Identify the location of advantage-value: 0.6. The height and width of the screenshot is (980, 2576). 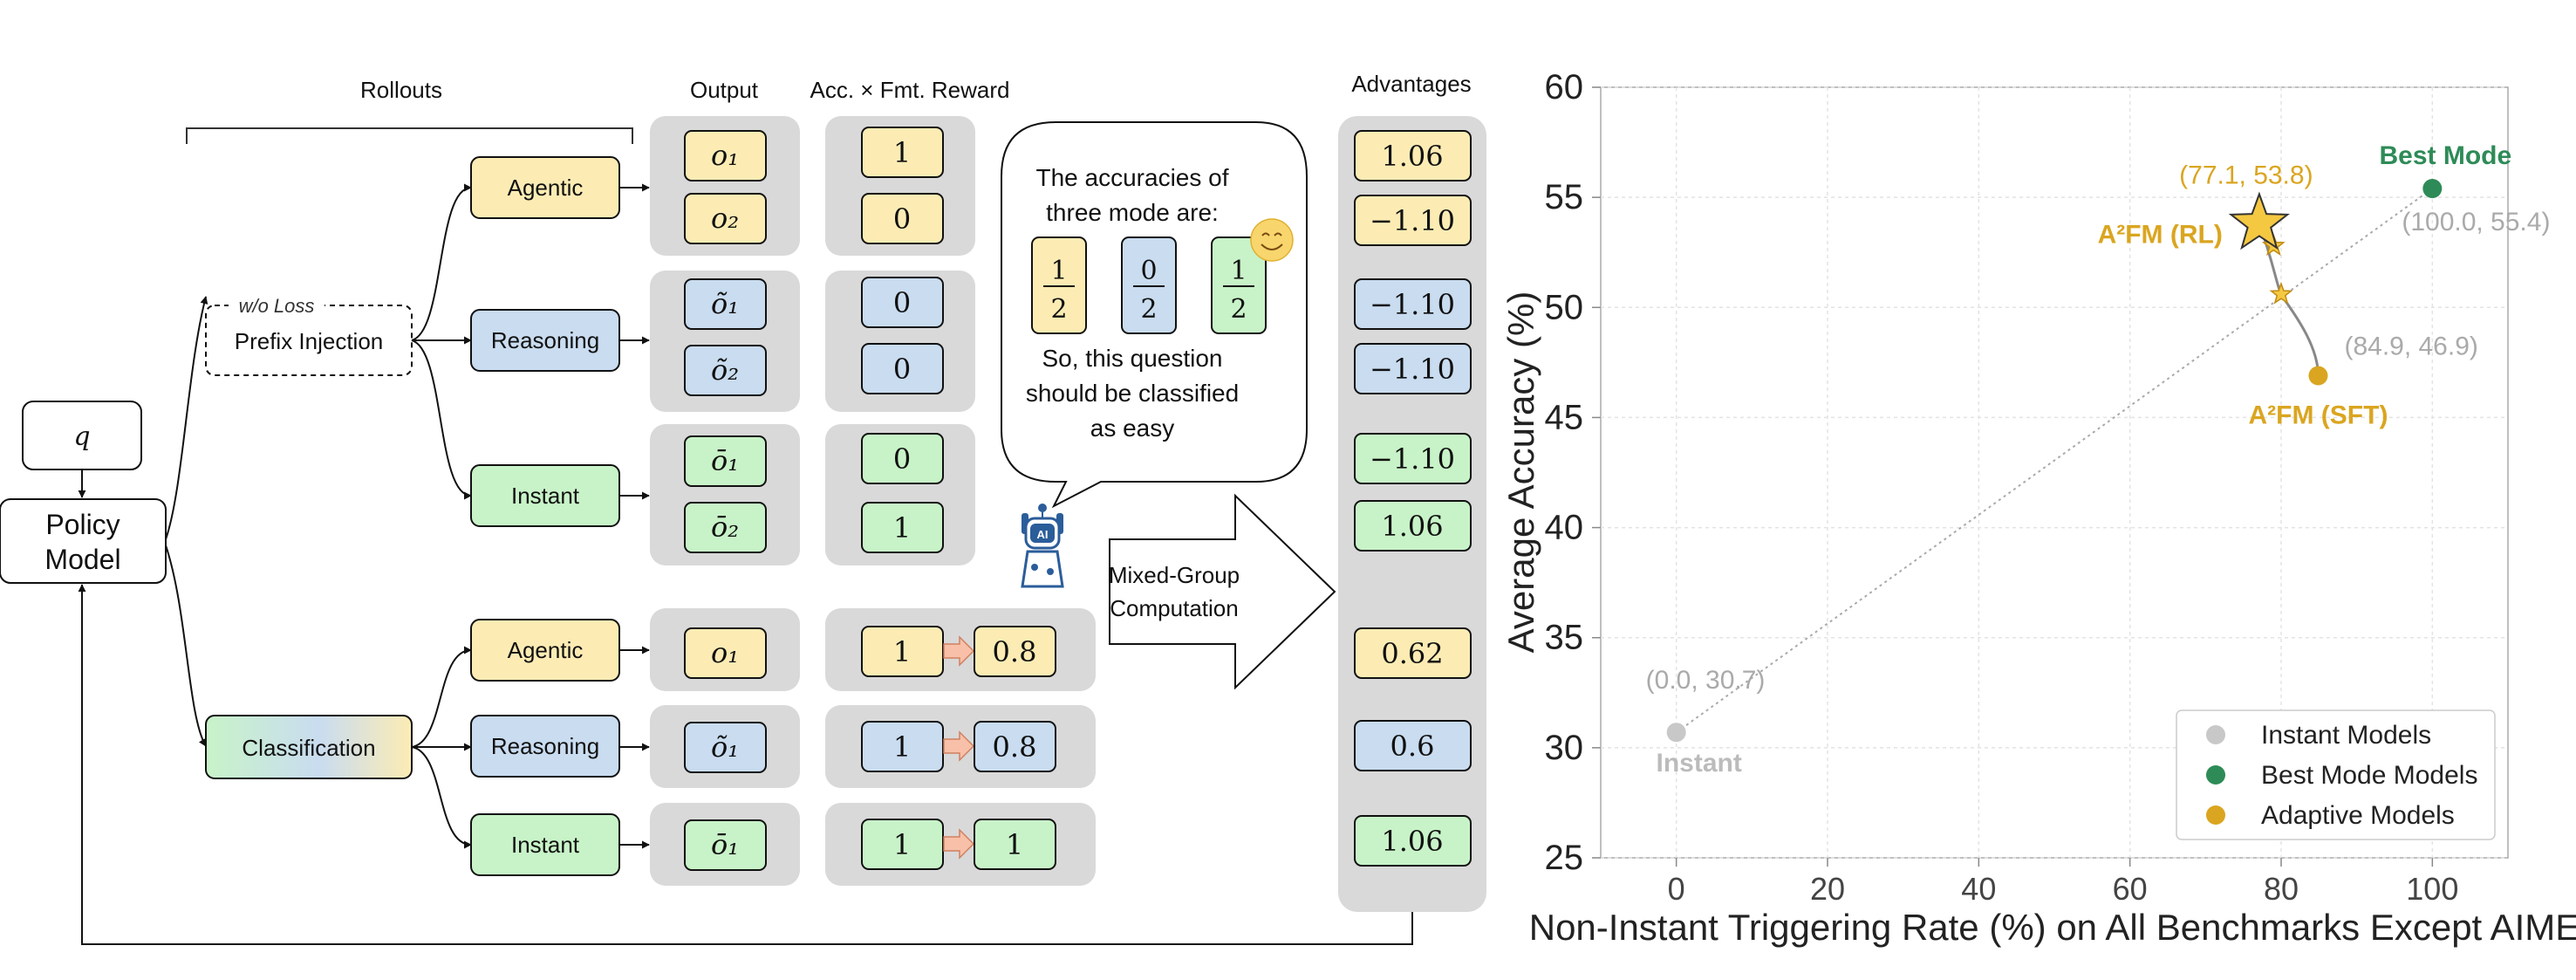
(1412, 747).